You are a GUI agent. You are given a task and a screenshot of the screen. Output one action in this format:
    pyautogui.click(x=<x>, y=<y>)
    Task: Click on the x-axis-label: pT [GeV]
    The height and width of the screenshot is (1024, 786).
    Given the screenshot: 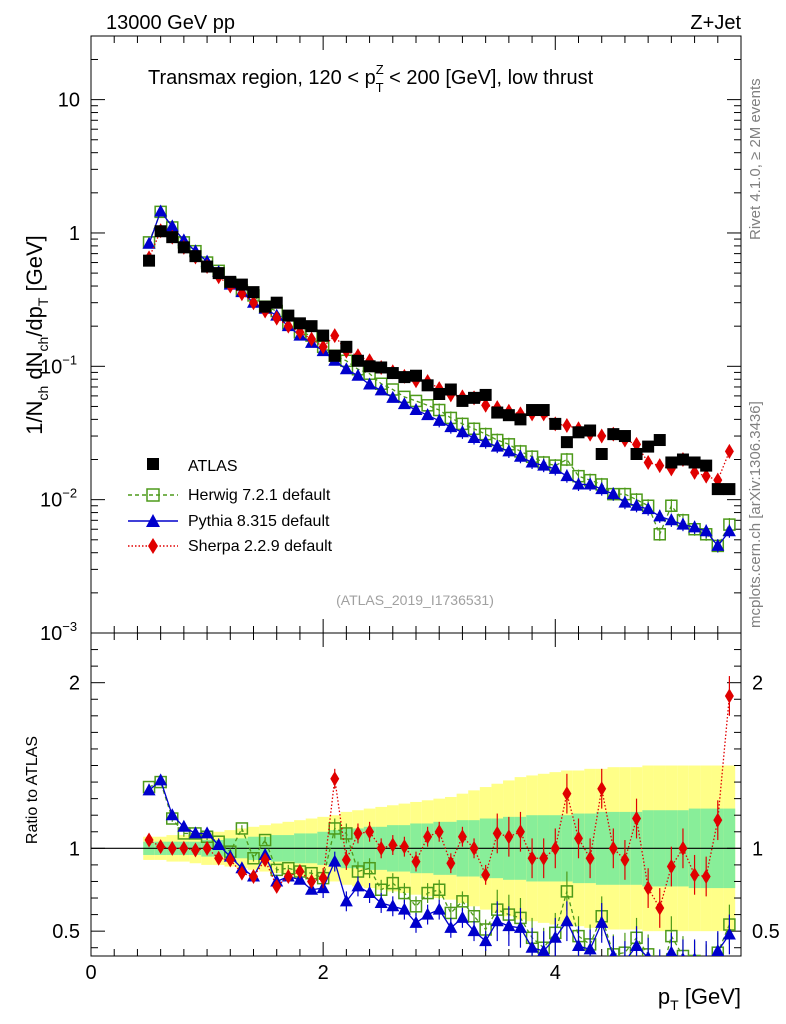 What is the action you would take?
    pyautogui.click(x=699, y=998)
    